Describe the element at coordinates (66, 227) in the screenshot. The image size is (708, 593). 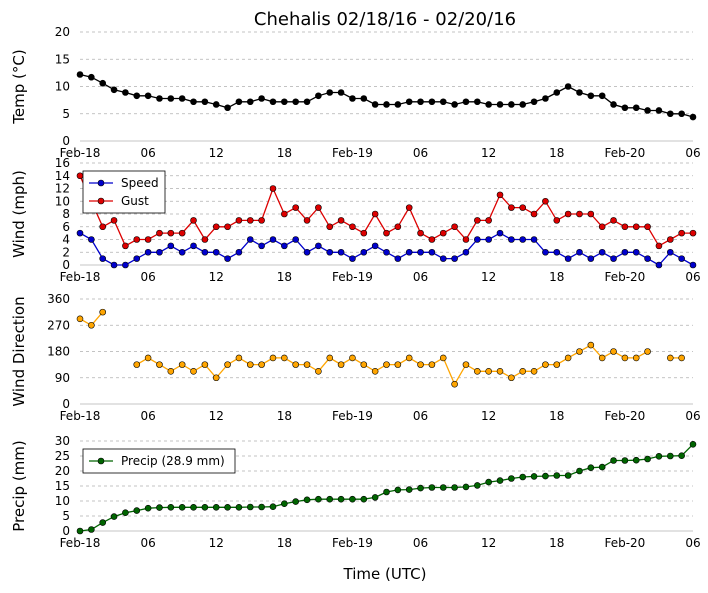
I see `y-tick-label: 6` at that location.